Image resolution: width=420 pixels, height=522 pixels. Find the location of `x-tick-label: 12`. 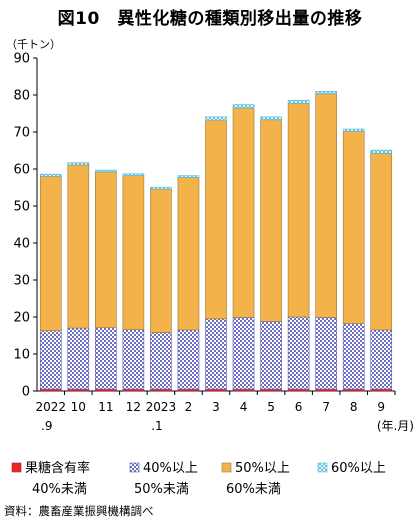

x-tick-label: 12 is located at coordinates (133, 407).